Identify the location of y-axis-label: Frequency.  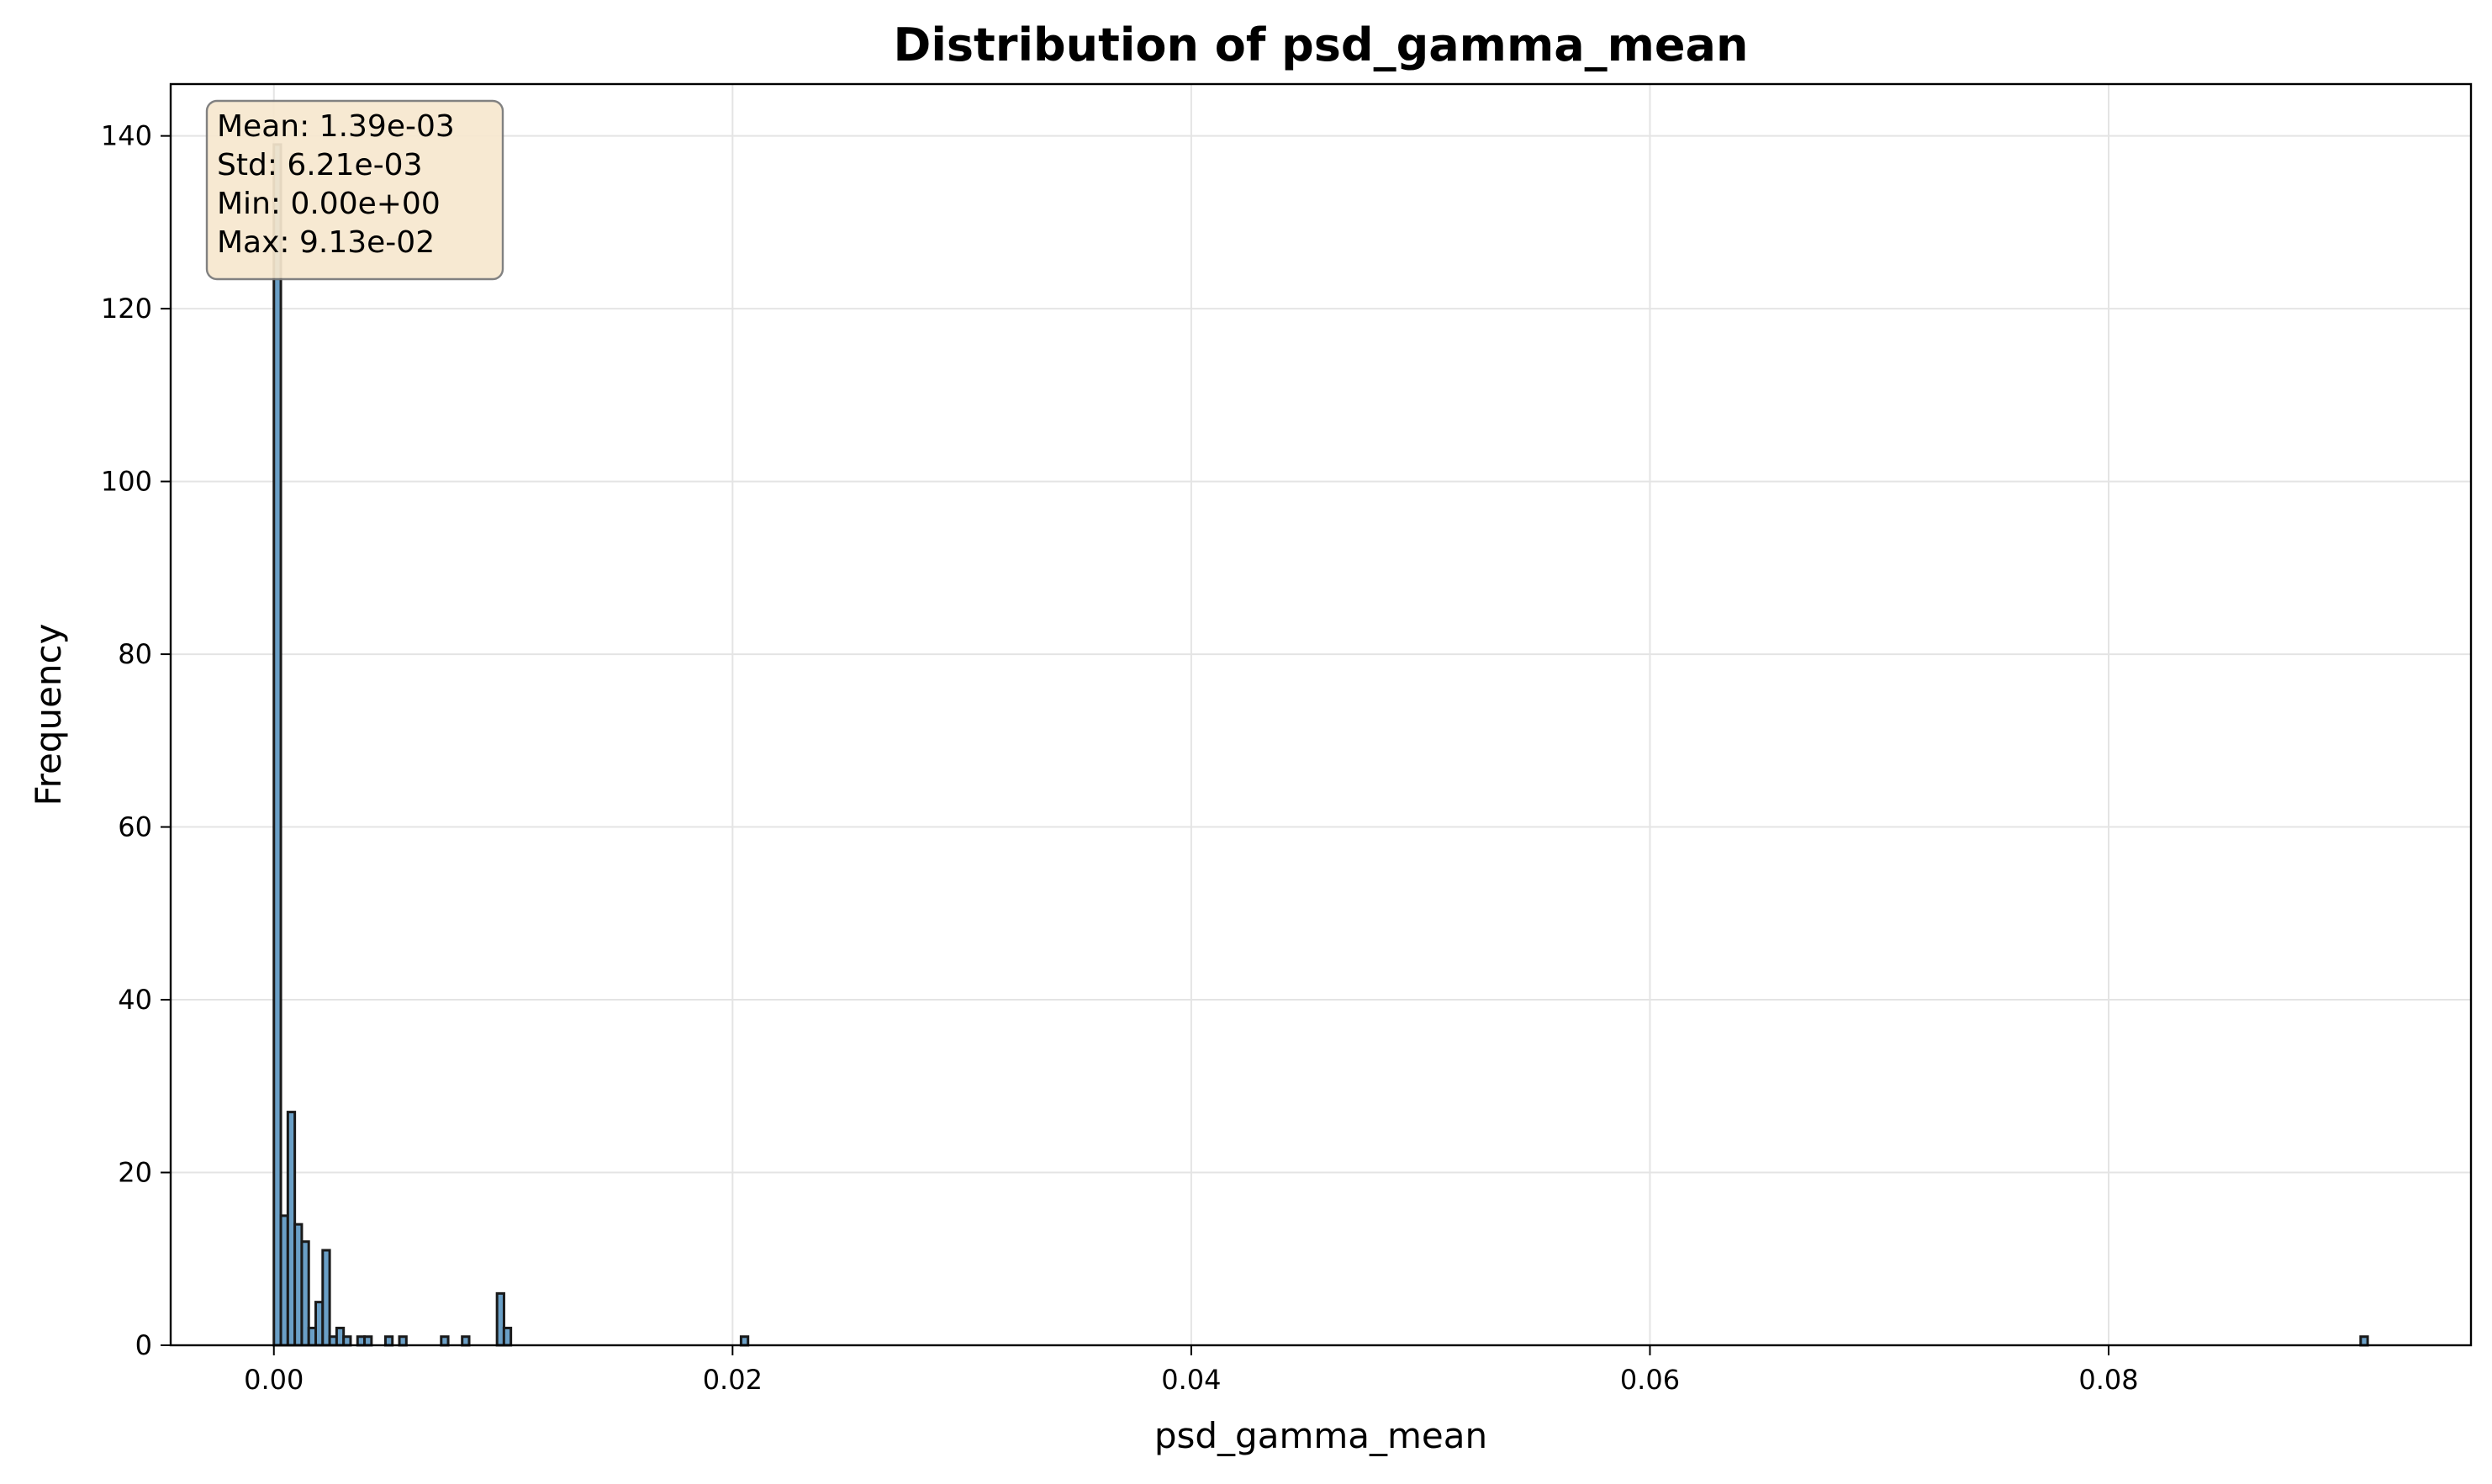
(48, 715).